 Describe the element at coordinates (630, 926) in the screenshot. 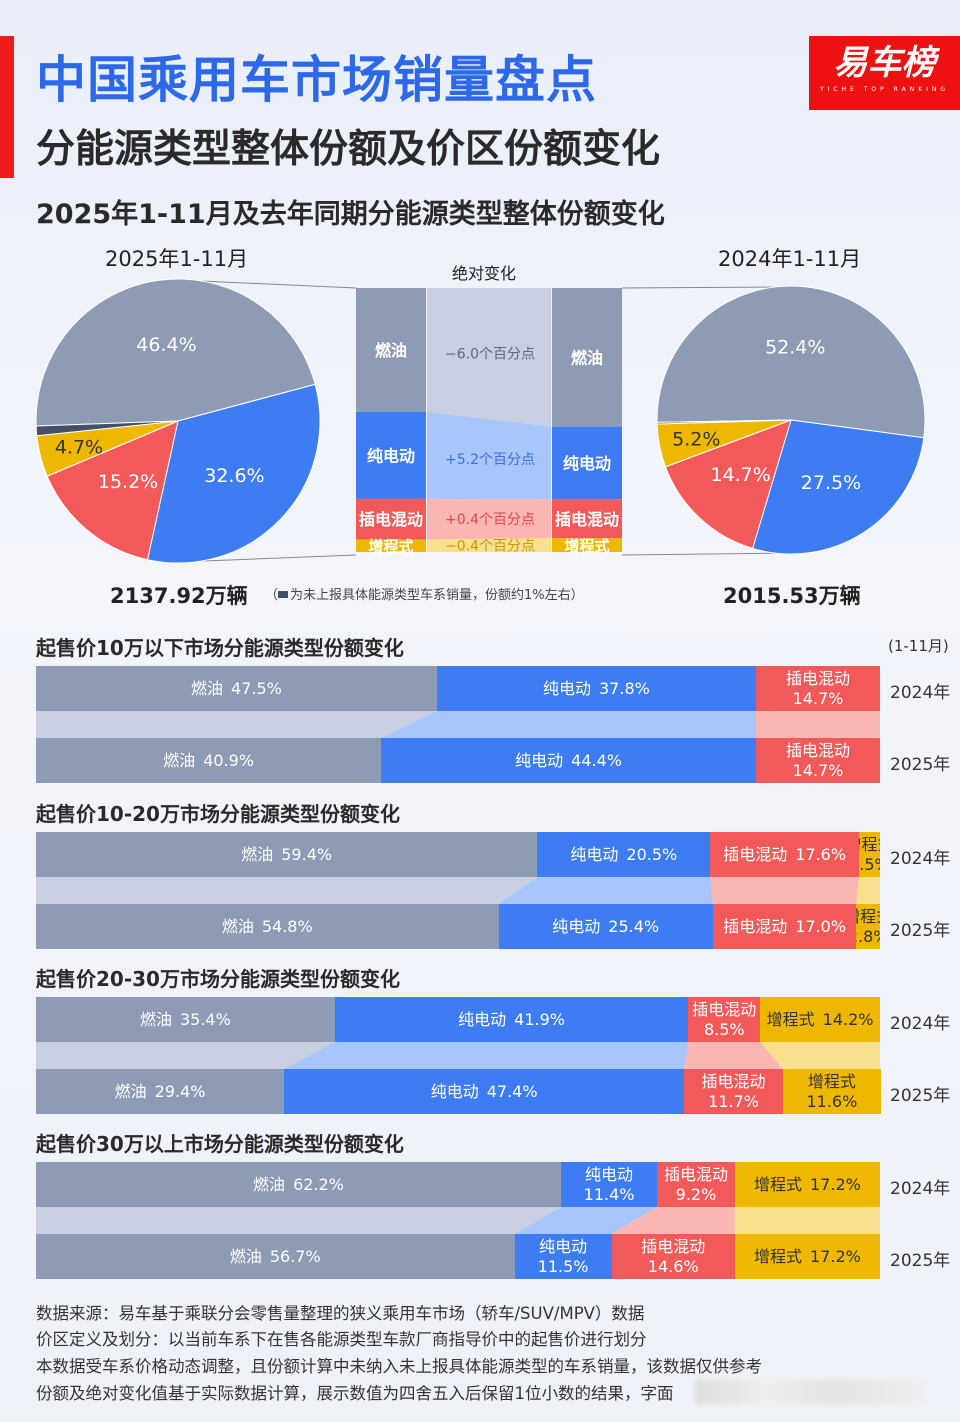

I see `segment-value: 25.4%` at that location.